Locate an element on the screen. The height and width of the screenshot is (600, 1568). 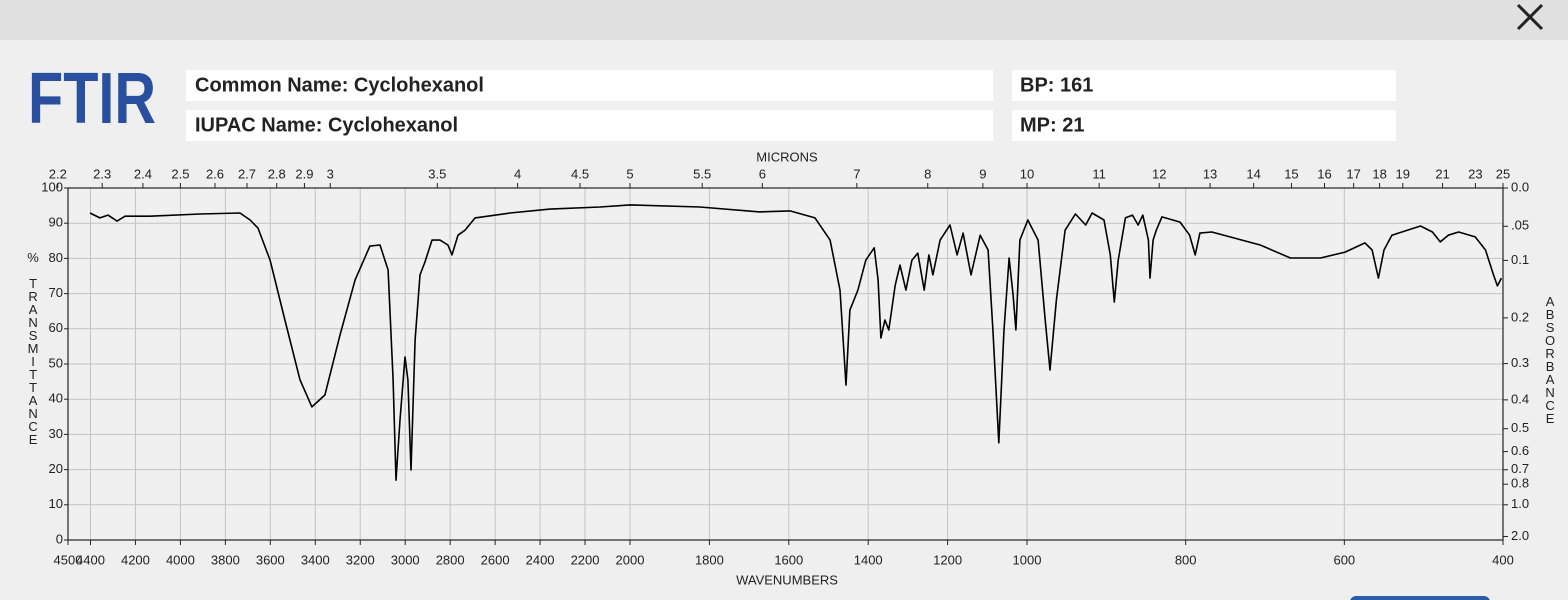
x-tick-label: 2200 is located at coordinates (585, 559).